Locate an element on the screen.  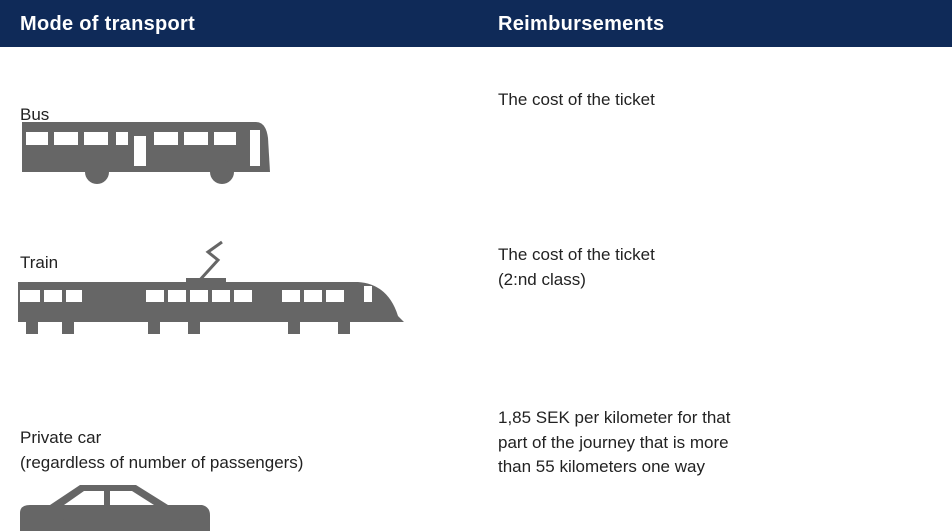
reimbursement-text: (2:nd class) is located at coordinates (542, 279).